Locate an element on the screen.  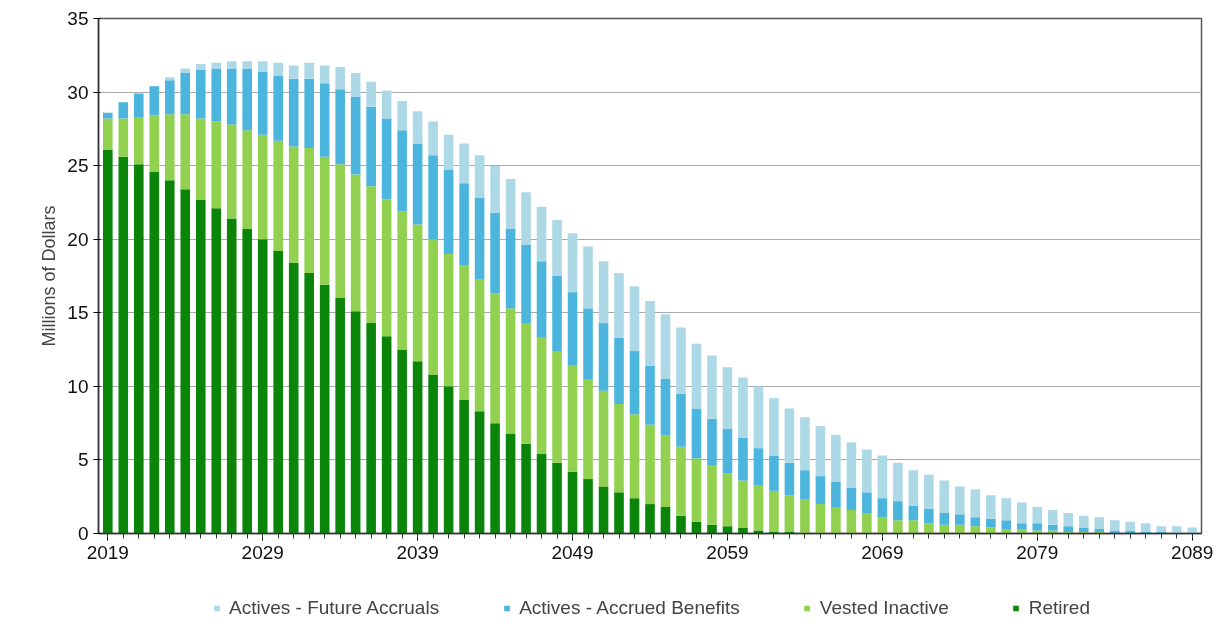
y-axis-title: Millions of Dollars is located at coordinates (49, 276).